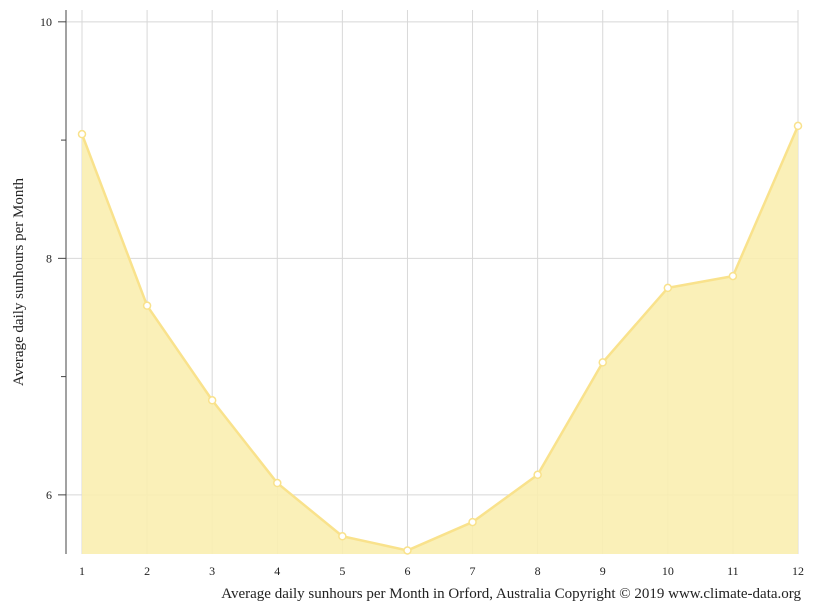 Image resolution: width=815 pixels, height=616 pixels. I want to click on x-tick-label: 7, so click(473, 571).